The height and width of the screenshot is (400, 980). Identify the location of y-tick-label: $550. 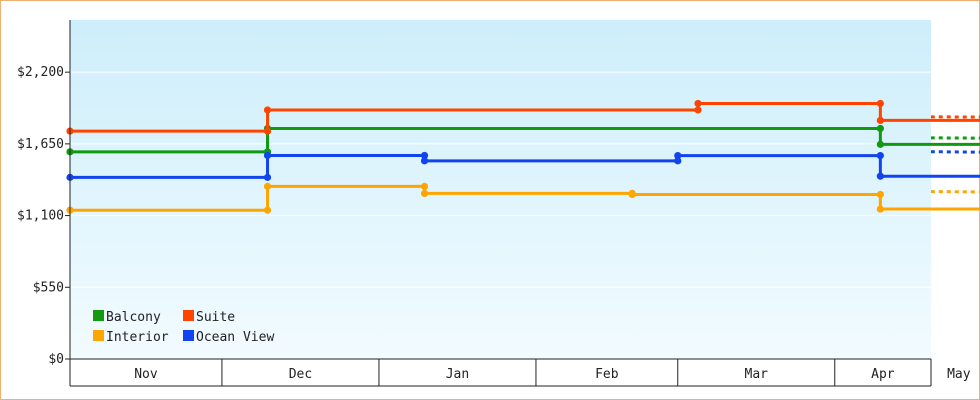
(48, 287).